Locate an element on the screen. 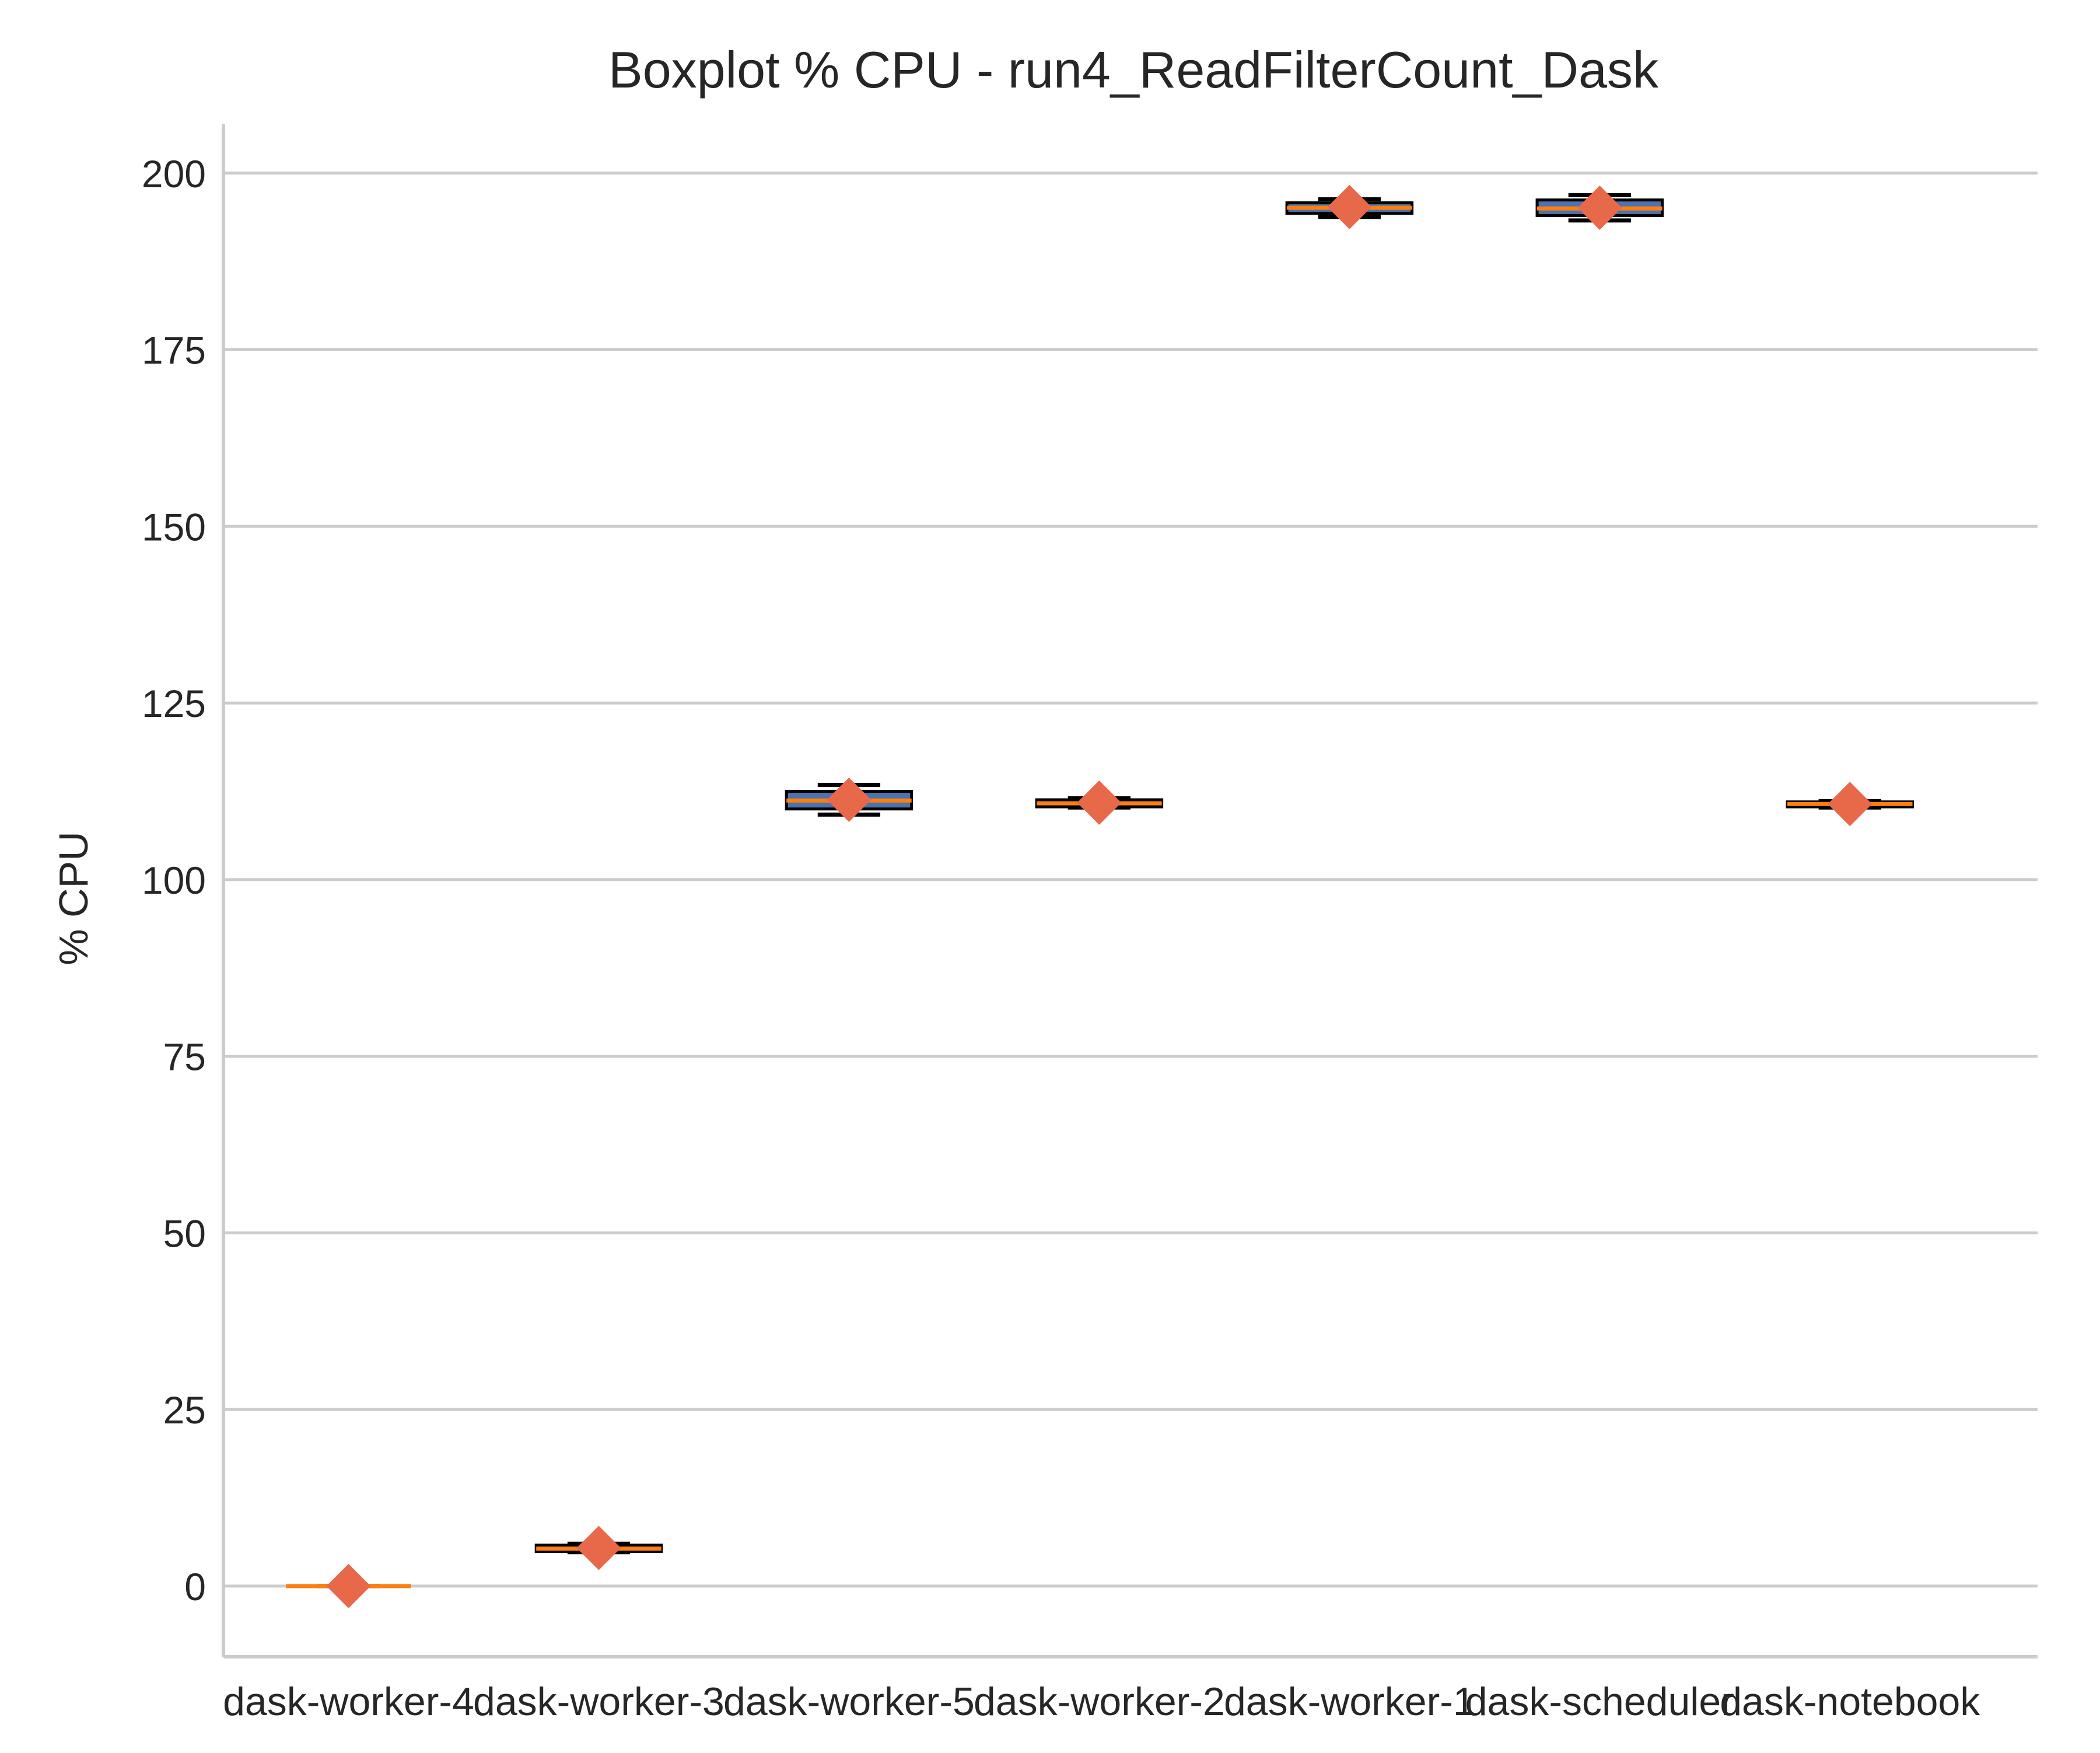  box-dask-scheduler is located at coordinates (1599, 208).